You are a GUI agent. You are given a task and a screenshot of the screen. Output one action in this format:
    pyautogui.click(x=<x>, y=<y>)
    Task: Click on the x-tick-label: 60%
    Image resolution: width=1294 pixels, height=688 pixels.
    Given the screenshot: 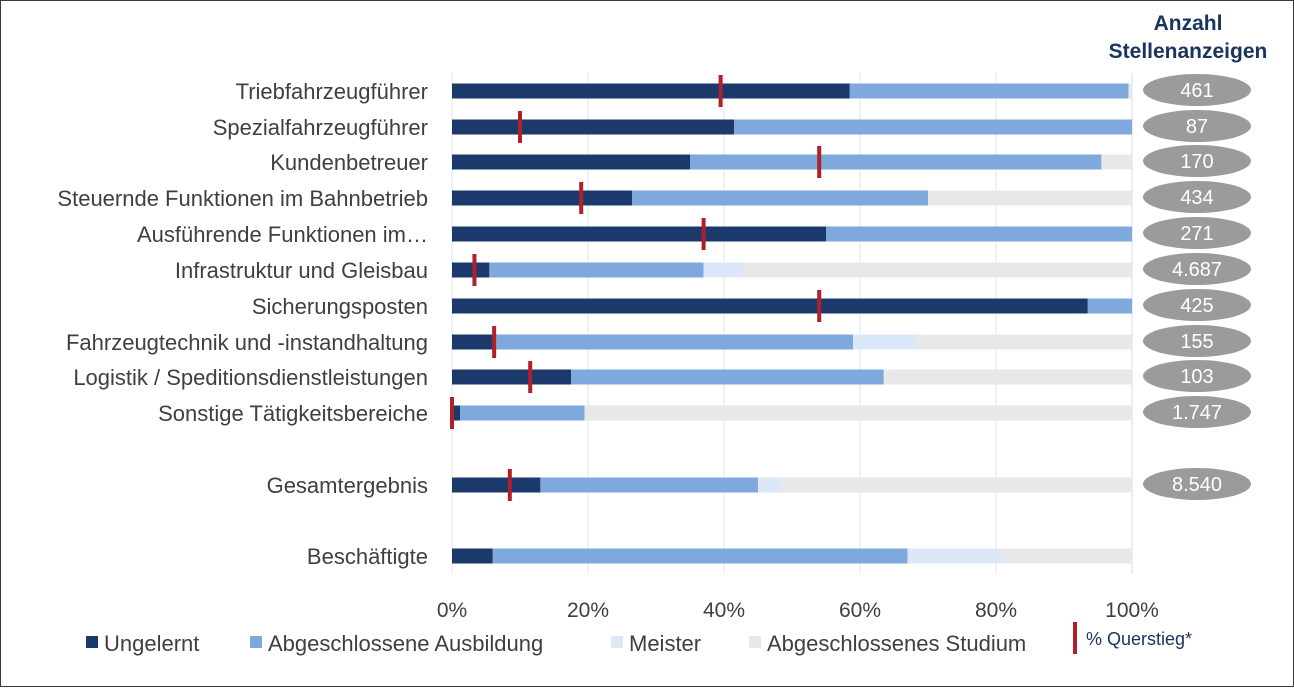 What is the action you would take?
    pyautogui.click(x=860, y=610)
    